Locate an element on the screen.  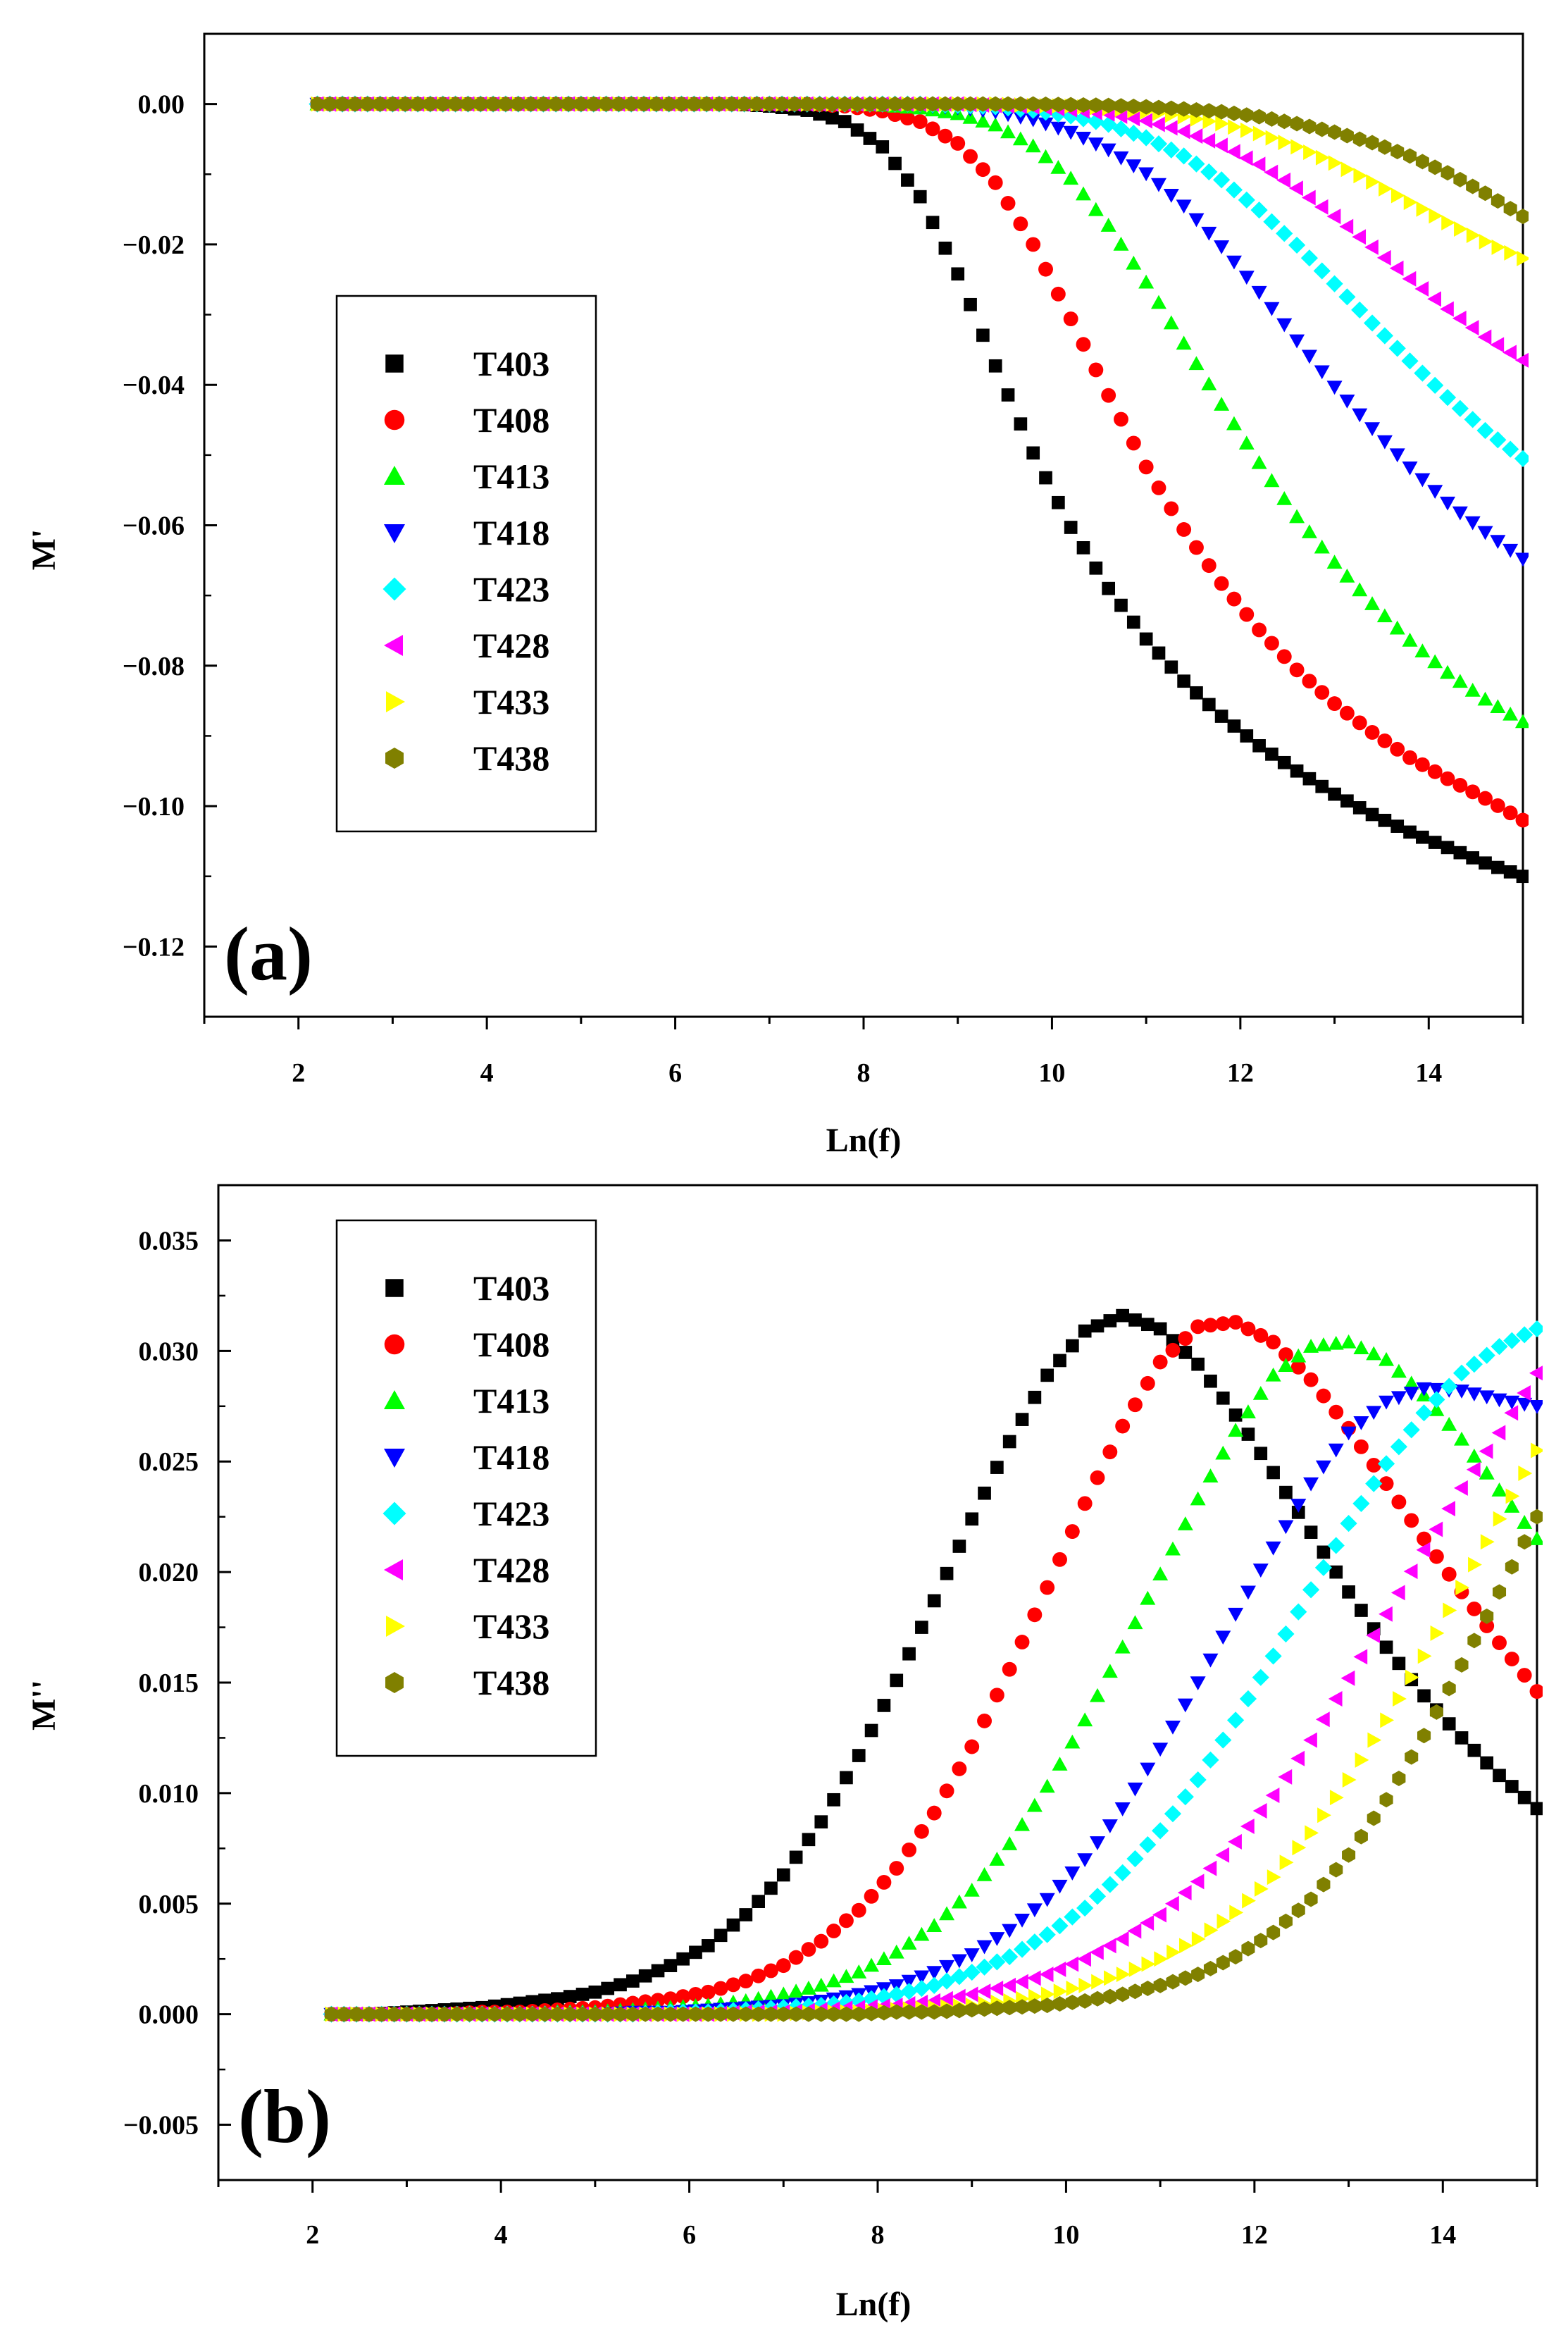
y-tick-label: 0.030 is located at coordinates (169, 1352).